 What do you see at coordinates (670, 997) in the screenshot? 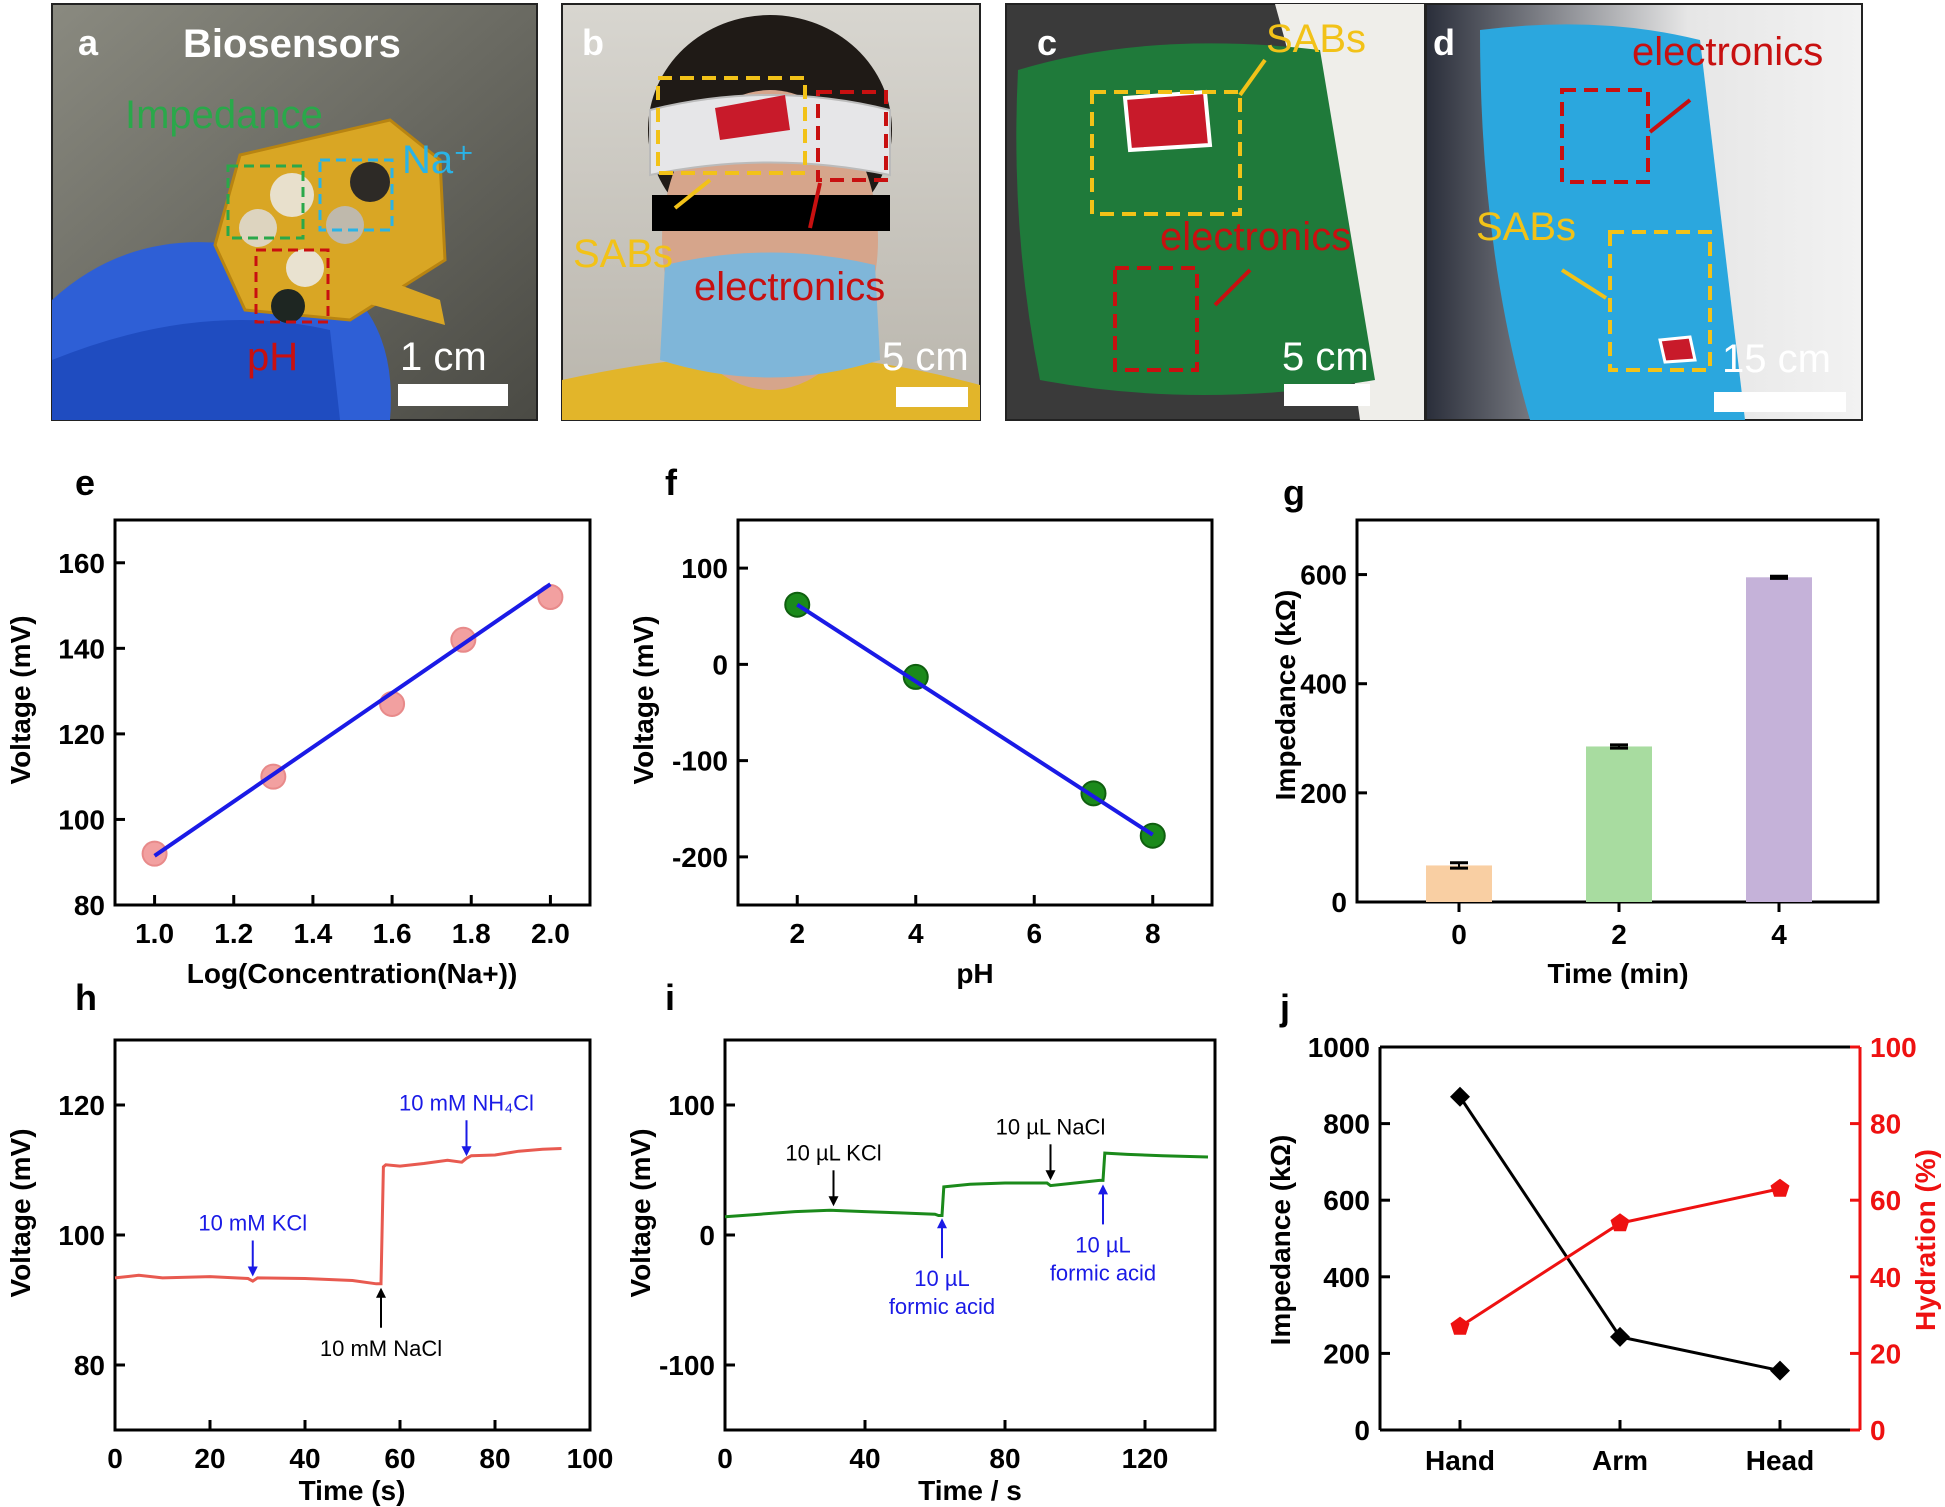
I see `panel-label-i: i` at bounding box center [670, 997].